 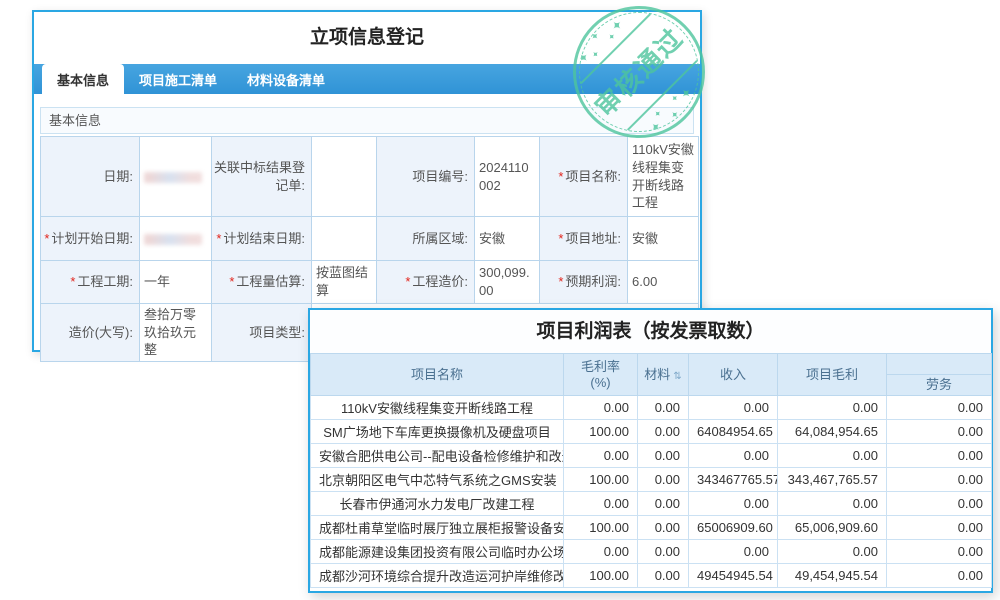 I want to click on project-name-link: 北京朝阳区电气中芯特气系统之GMS安装, so click(x=437, y=479).